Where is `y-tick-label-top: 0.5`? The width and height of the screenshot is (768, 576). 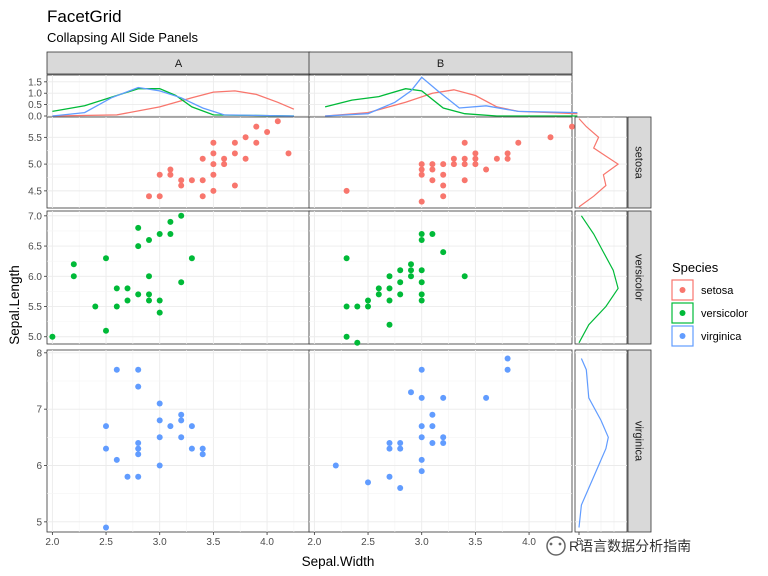 y-tick-label-top: 0.5 is located at coordinates (35, 105).